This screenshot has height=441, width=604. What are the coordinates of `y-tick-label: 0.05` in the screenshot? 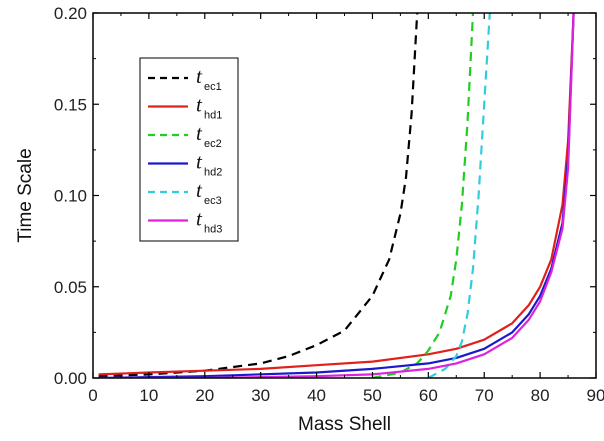 It's located at (70, 287).